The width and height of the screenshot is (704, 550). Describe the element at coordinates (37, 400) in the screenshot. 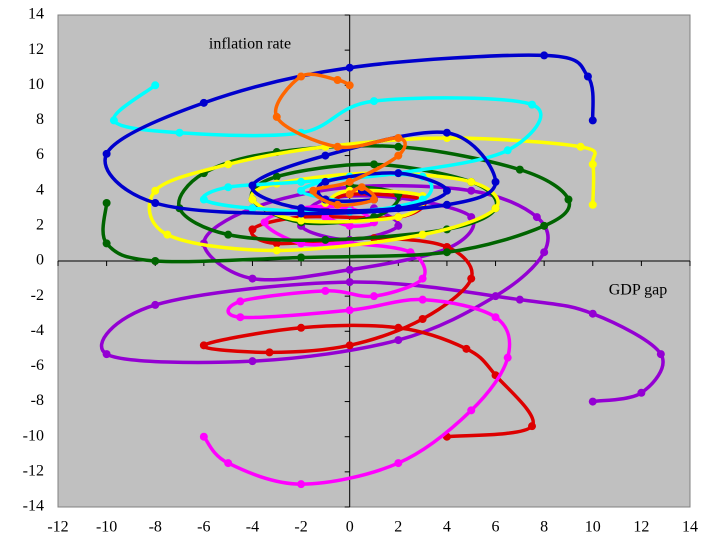

I see `y-tick-label: -8` at that location.